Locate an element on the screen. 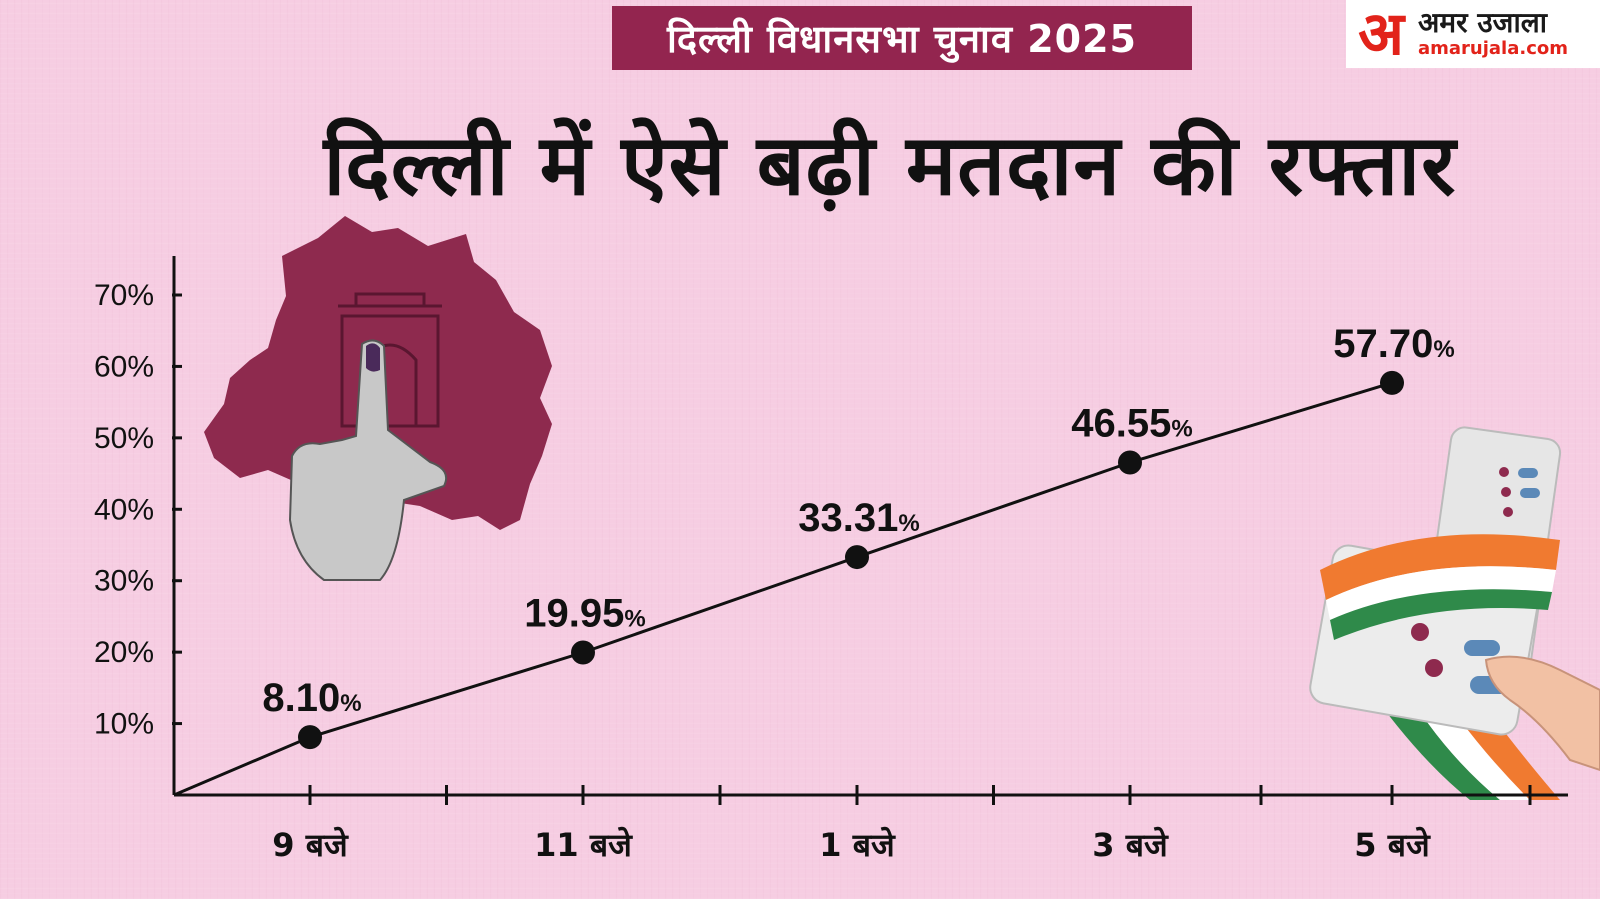 This screenshot has height=899, width=1600. y-axis-ticks: 10% 20% 30% 40% 50% 60% 70% is located at coordinates (138, 510).